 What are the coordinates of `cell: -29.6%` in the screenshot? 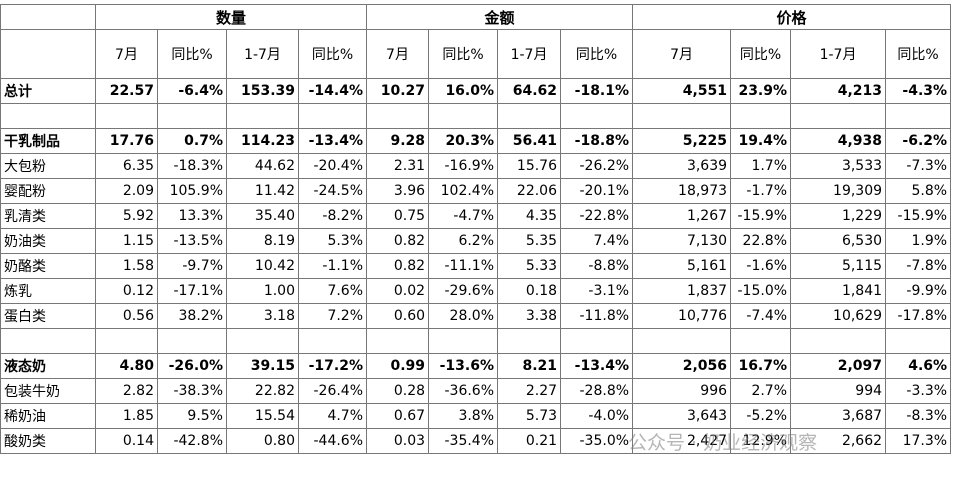 It's located at (463, 291).